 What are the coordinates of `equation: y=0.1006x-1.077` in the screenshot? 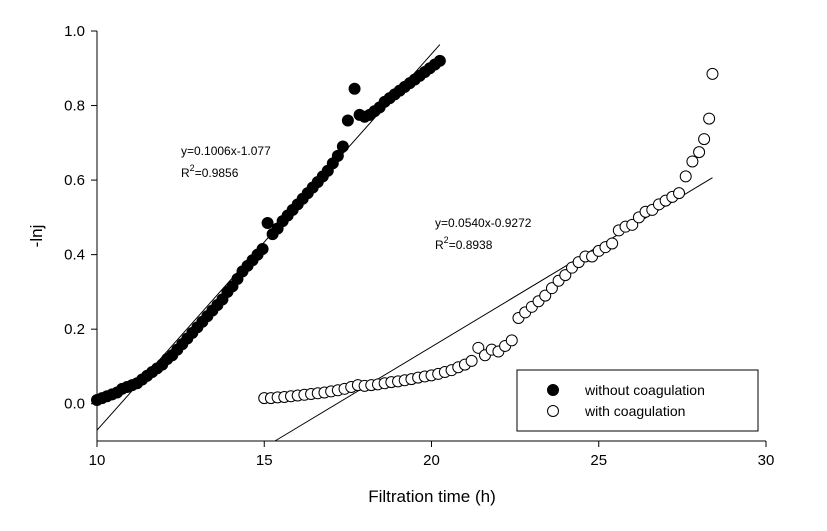 It's located at (226, 151).